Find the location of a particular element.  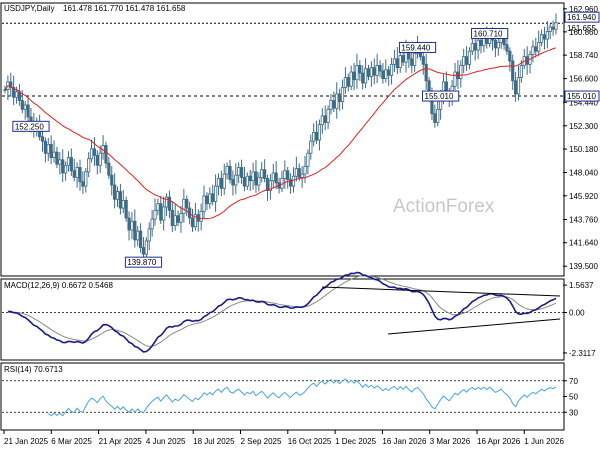

x-tick-label: 21 Jan 2025 is located at coordinates (26, 441).